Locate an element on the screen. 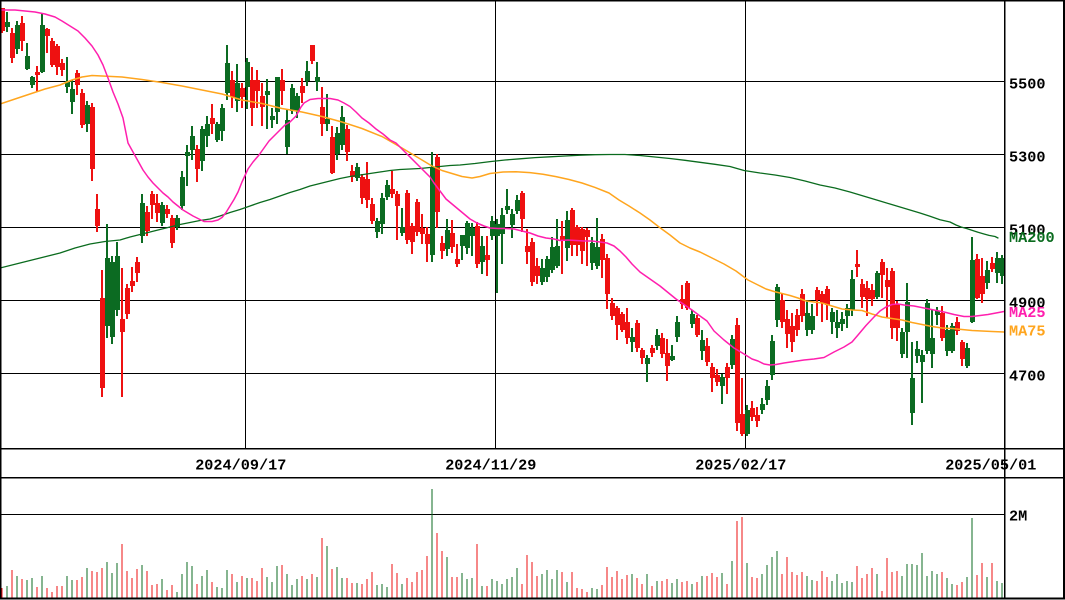 Image resolution: width=1065 pixels, height=600 pixels. svg-text: 2024/11/29 is located at coordinates (490, 466).